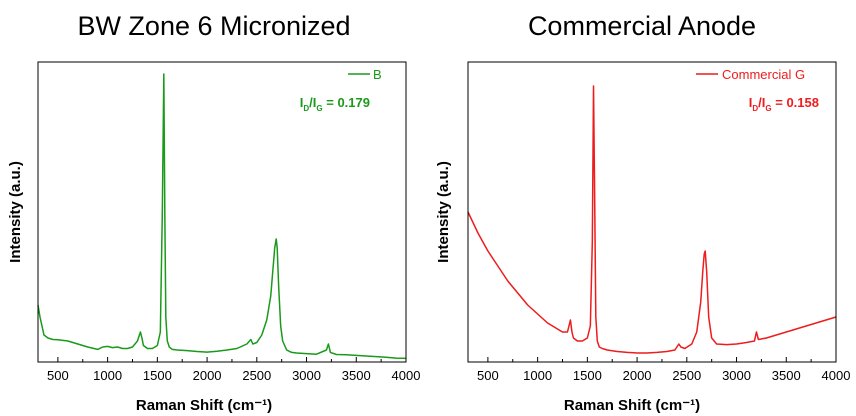 This screenshot has height=416, width=856. Describe the element at coordinates (795, 102) in the screenshot. I see `ratio-part: = 0.158` at that location.